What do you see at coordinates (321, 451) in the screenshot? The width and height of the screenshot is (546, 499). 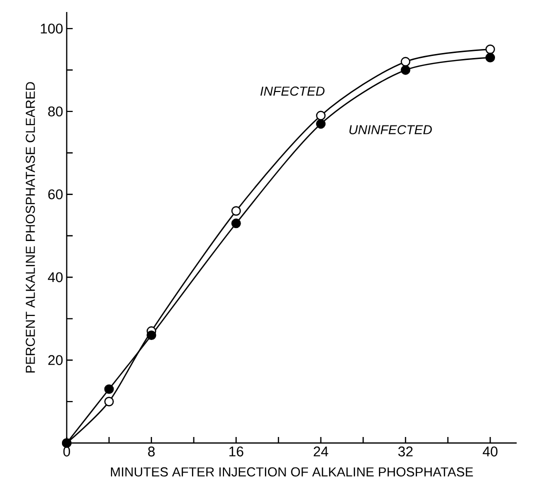 I see `x-tick-label: 24` at bounding box center [321, 451].